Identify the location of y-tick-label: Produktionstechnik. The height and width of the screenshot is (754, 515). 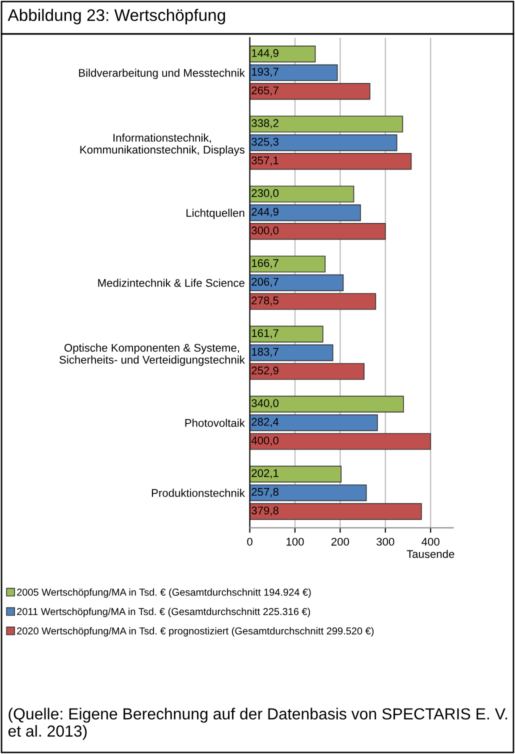
(198, 492).